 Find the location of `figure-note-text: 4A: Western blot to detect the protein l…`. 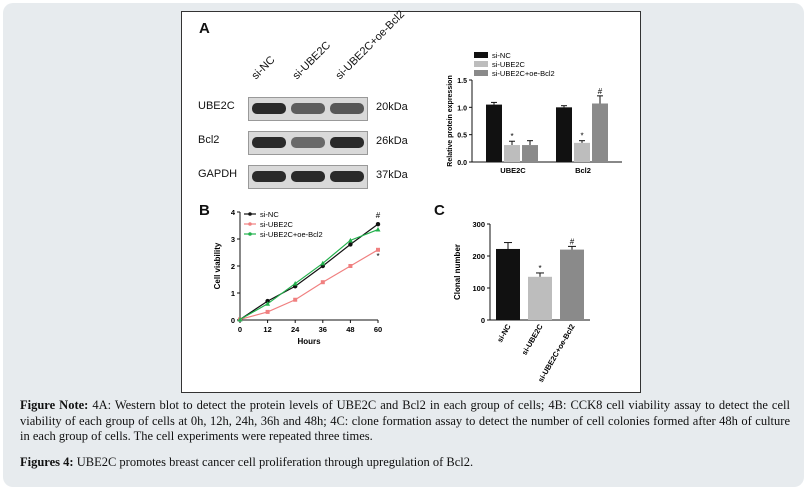

figure-note-text: 4A: Western blot to detect the protein l… is located at coordinates (405, 420).